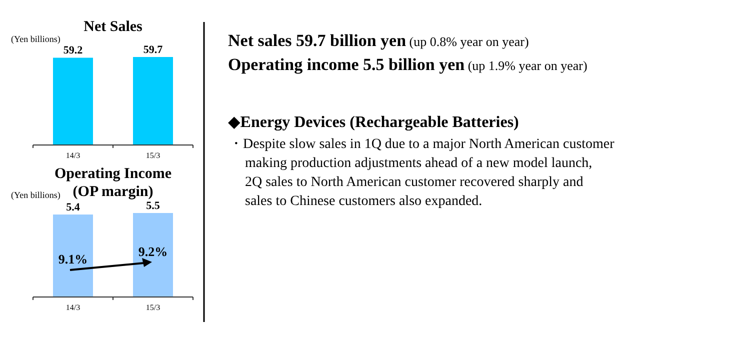  What do you see at coordinates (418, 163) in the screenshot?
I see `text: making production adjustments ahead of a new model launch,` at bounding box center [418, 163].